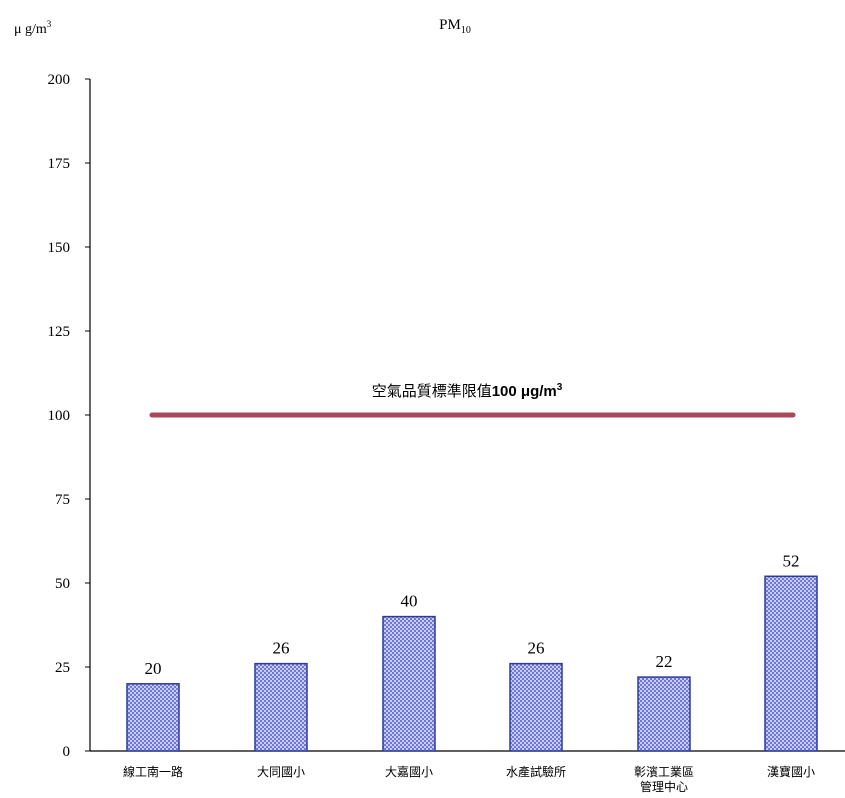 Image resolution: width=845 pixels, height=798 pixels. What do you see at coordinates (62, 584) in the screenshot?
I see `y-tick-label: 50` at bounding box center [62, 584].